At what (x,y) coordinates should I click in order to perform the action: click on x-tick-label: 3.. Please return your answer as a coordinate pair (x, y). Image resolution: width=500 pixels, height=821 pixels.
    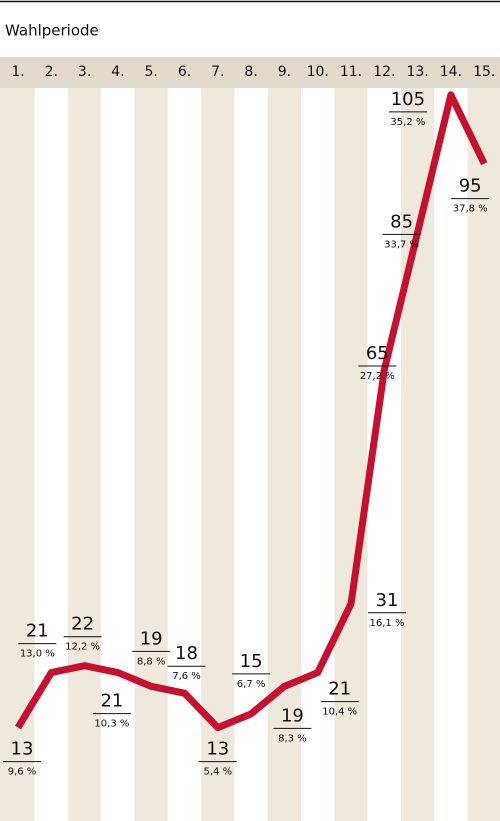
    Looking at the image, I should click on (84, 72).